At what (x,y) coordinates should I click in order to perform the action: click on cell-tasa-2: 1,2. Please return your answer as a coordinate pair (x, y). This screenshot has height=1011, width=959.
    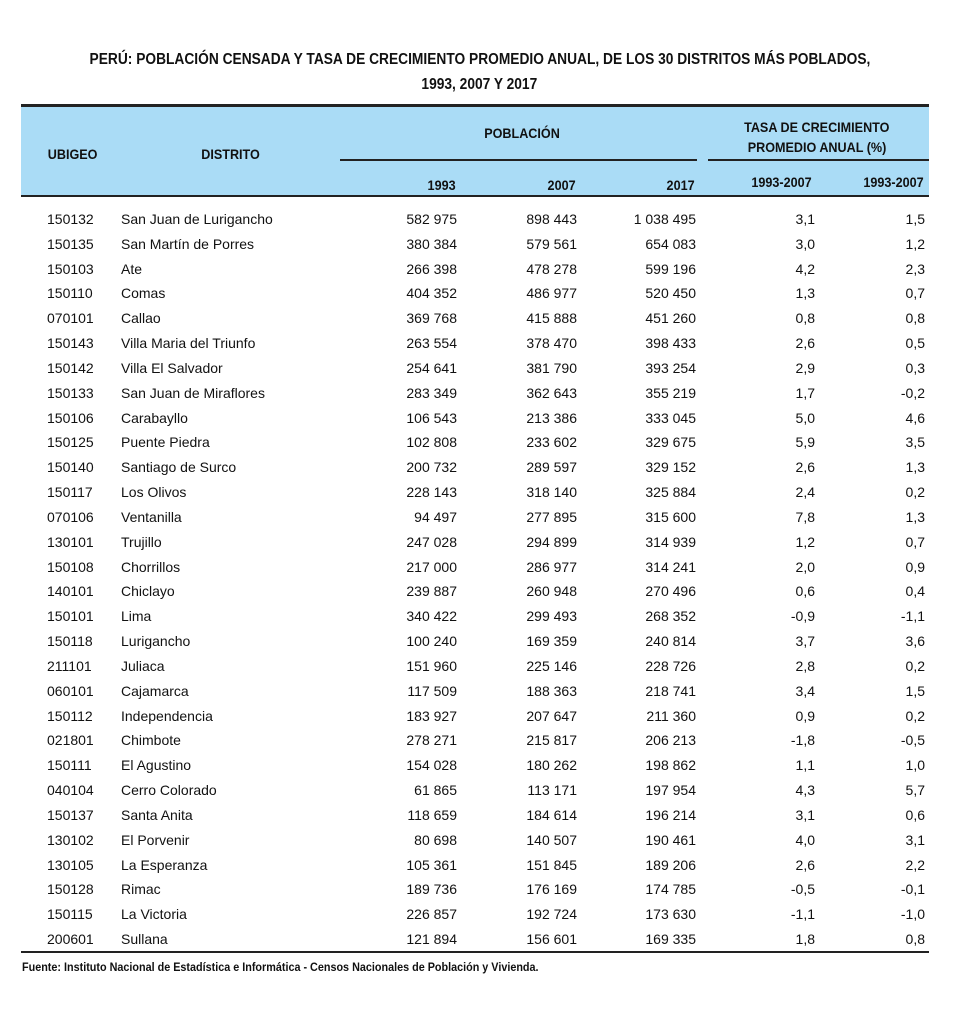
    Looking at the image, I should click on (915, 243).